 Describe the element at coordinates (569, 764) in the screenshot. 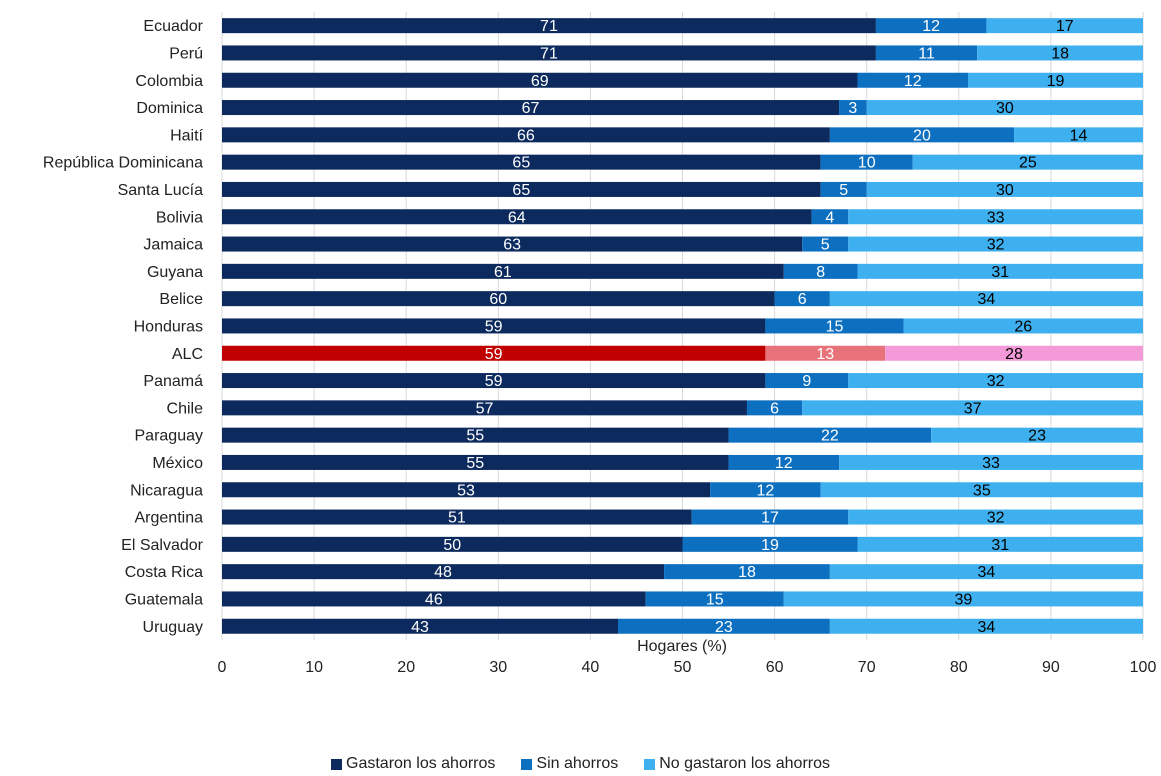

I see `legend-item-sin-ahorros: Sin ahorros` at that location.